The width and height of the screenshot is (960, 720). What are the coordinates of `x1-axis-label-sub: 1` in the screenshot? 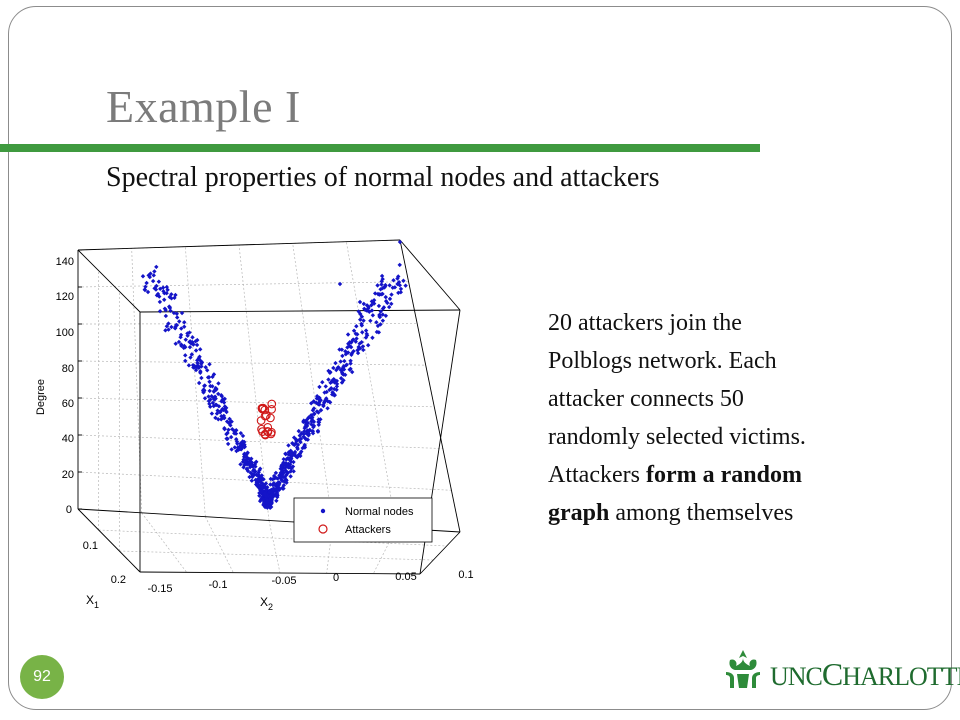 It's located at (96, 605).